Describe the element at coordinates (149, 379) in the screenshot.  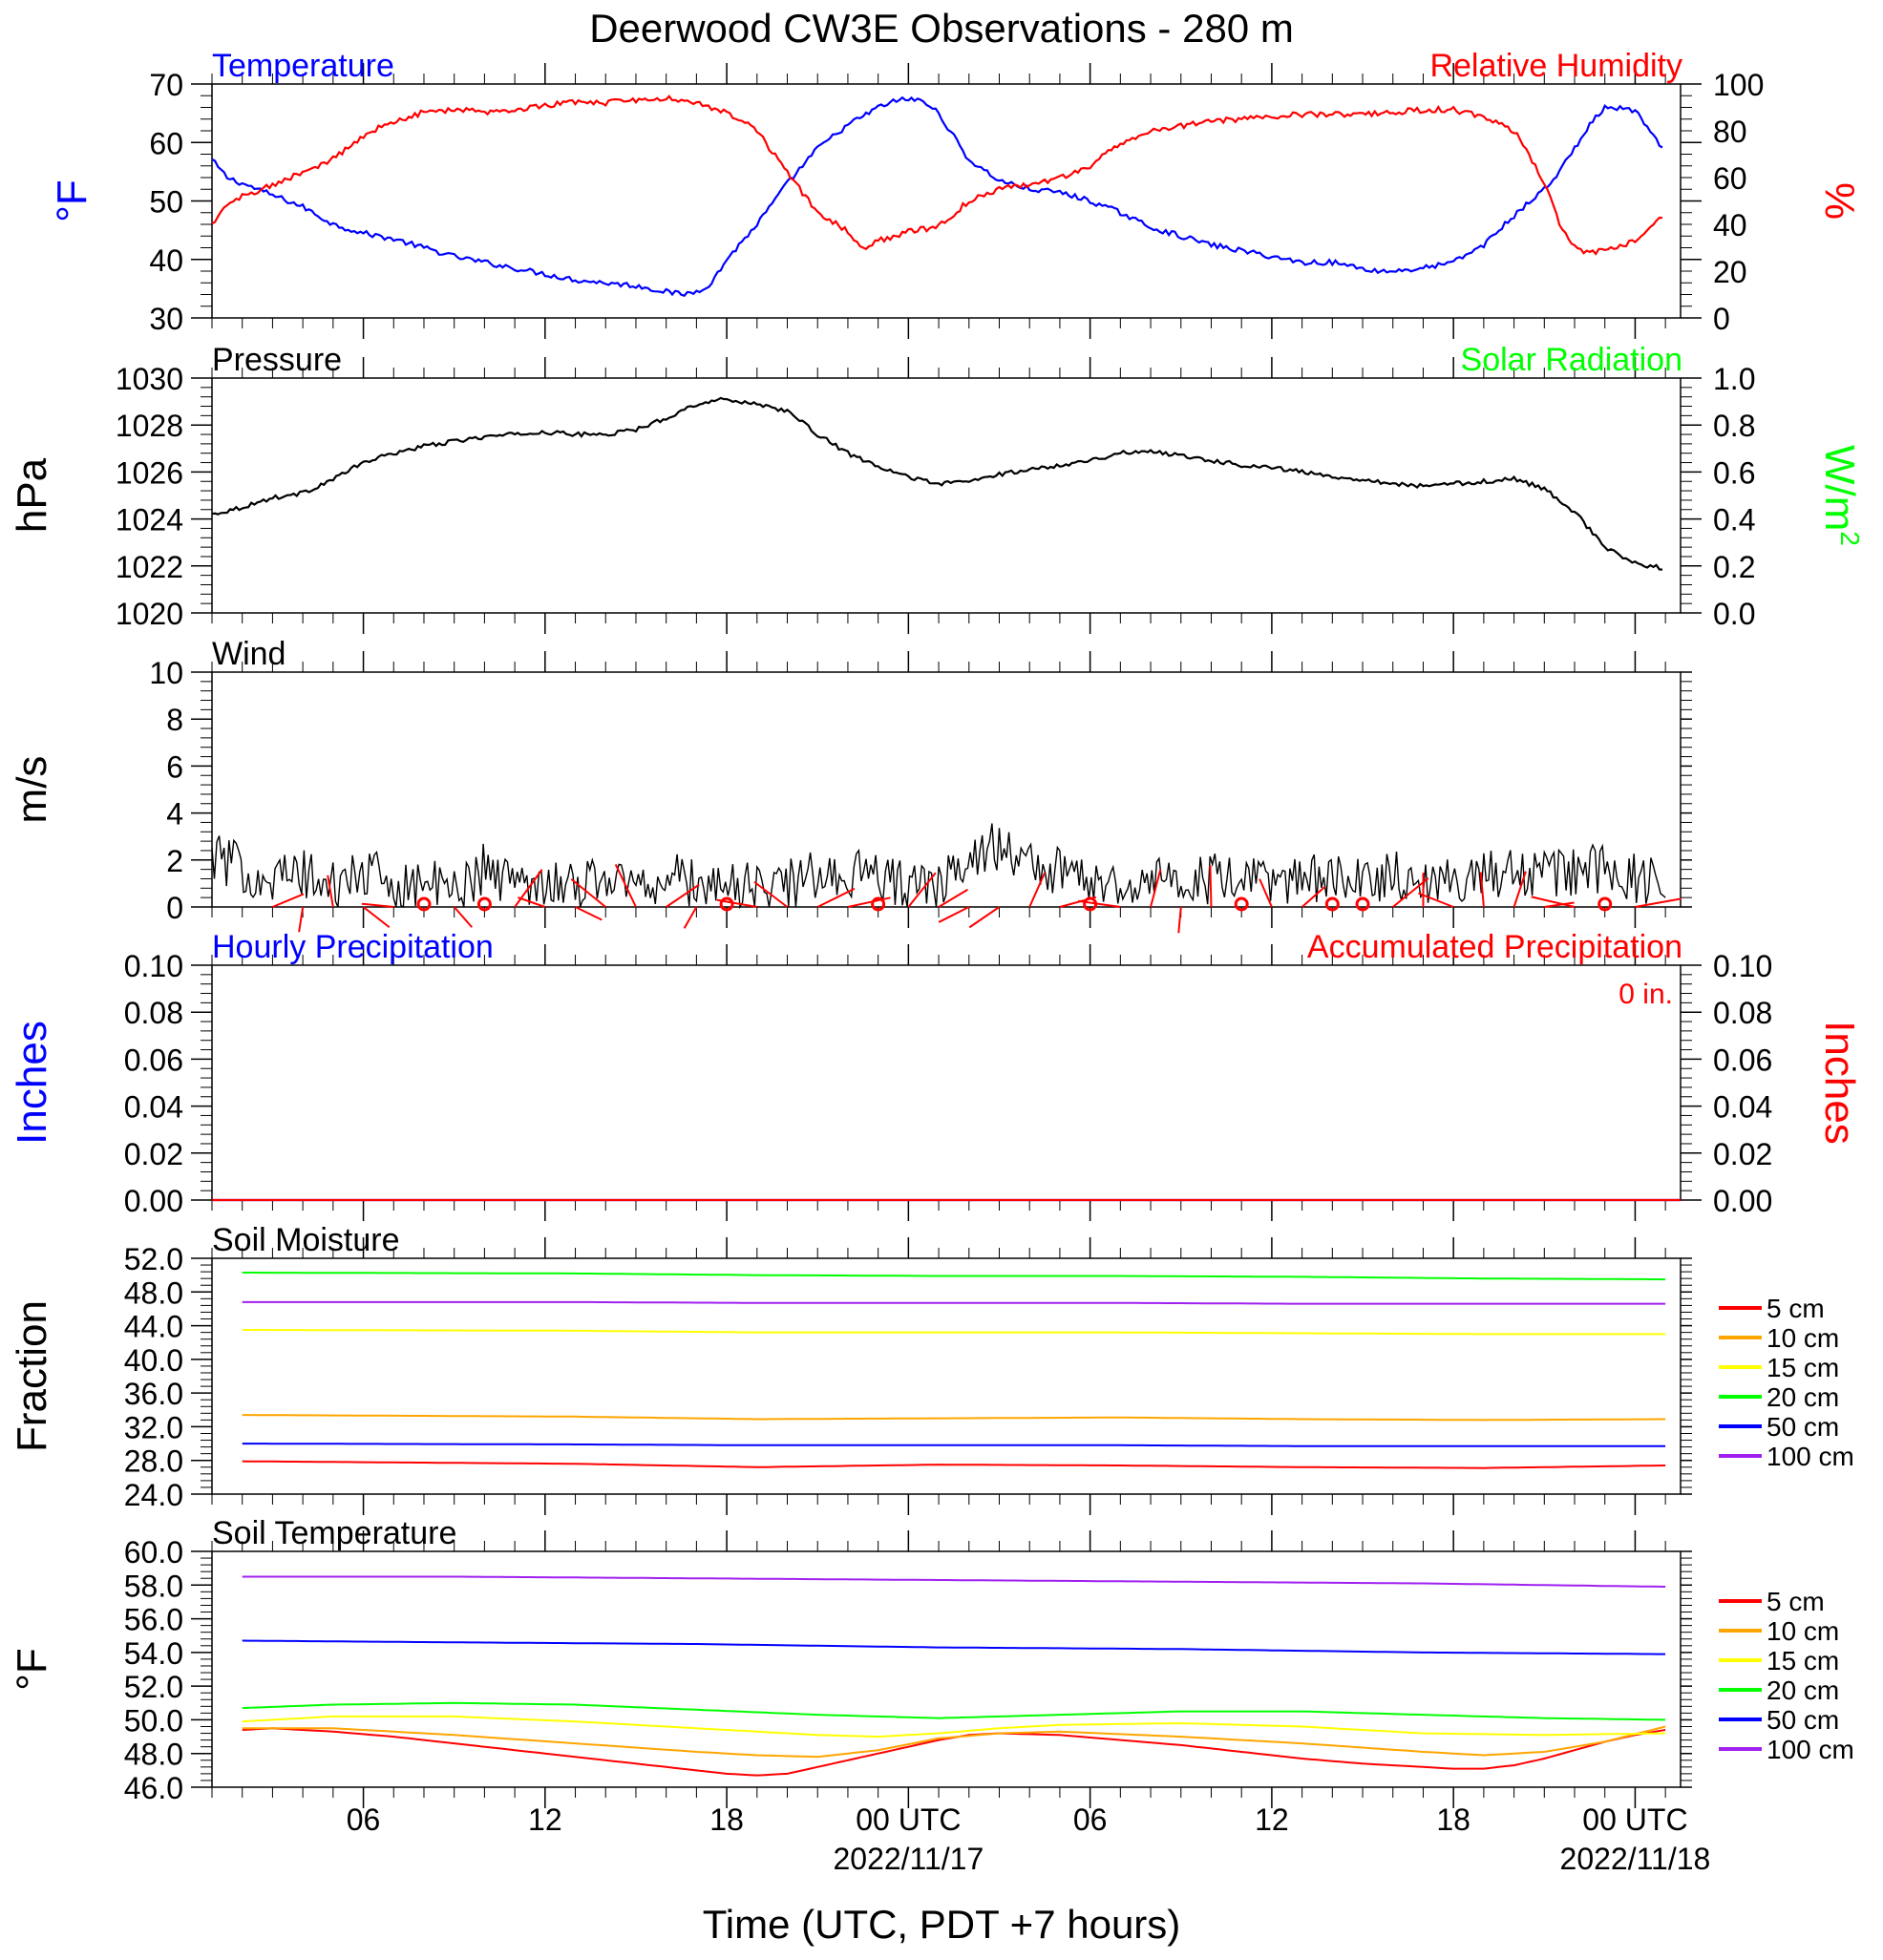
I see `y-tick-label-left: 1030` at that location.